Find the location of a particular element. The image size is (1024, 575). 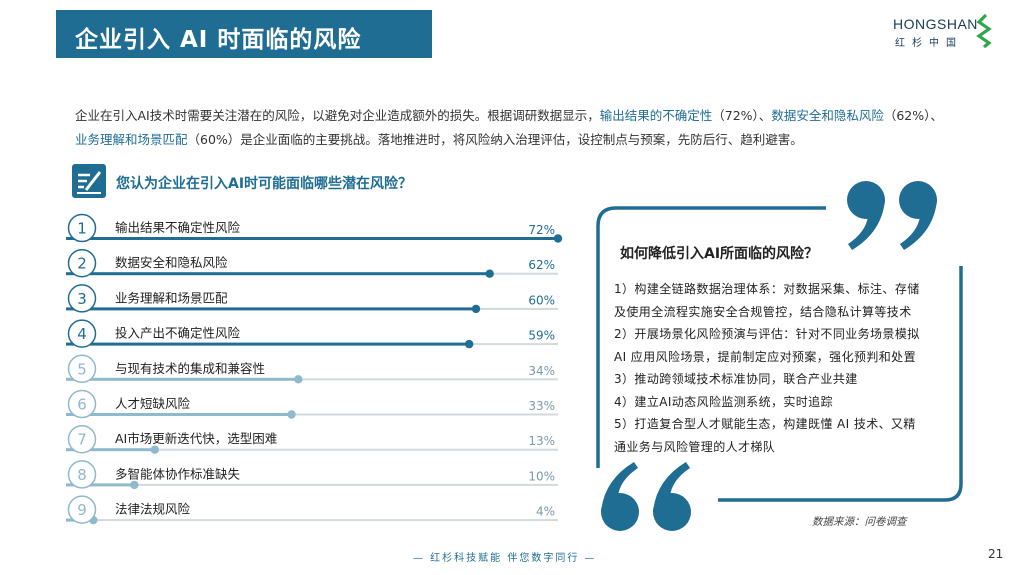

survey-question: 您认为企业在引入AI时可能面临哪些潜在风险？ is located at coordinates (264, 184).